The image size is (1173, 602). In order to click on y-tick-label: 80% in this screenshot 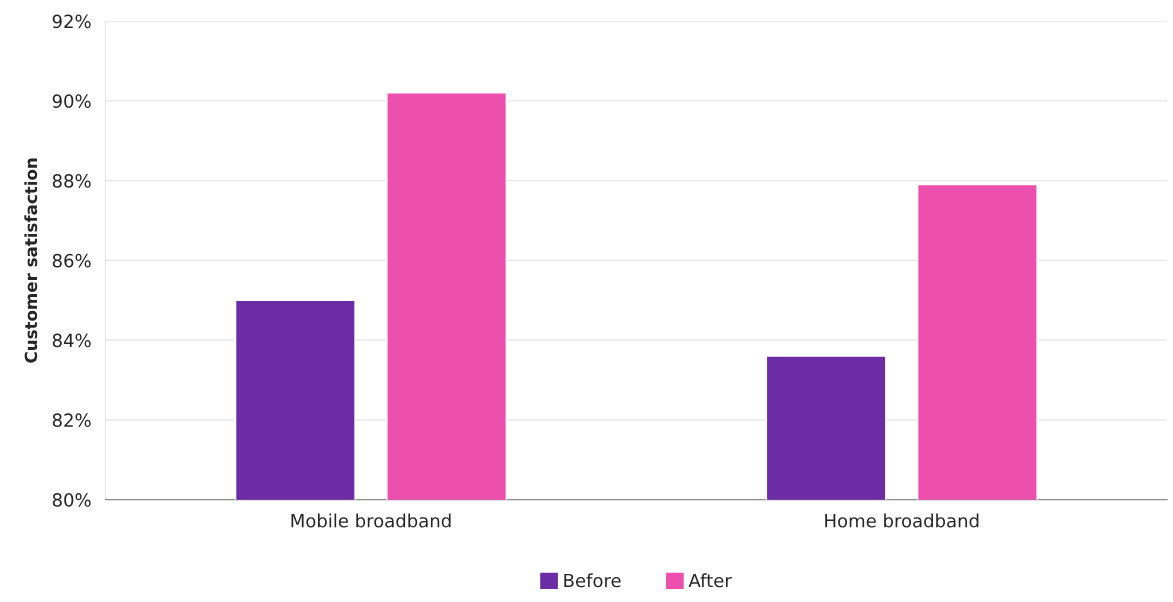, I will do `click(71, 500)`.